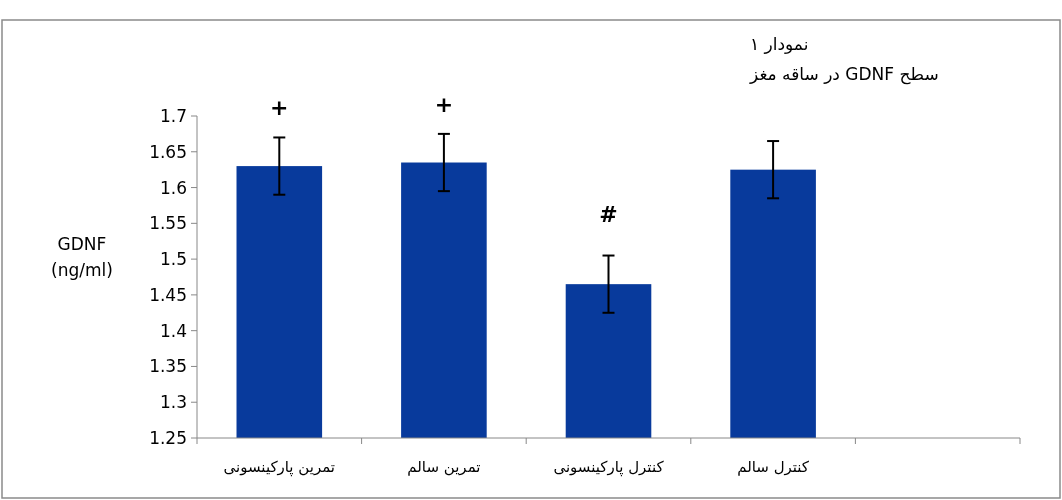  What do you see at coordinates (173, 330) in the screenshot?
I see `y-tick-label: 1.4` at bounding box center [173, 330].